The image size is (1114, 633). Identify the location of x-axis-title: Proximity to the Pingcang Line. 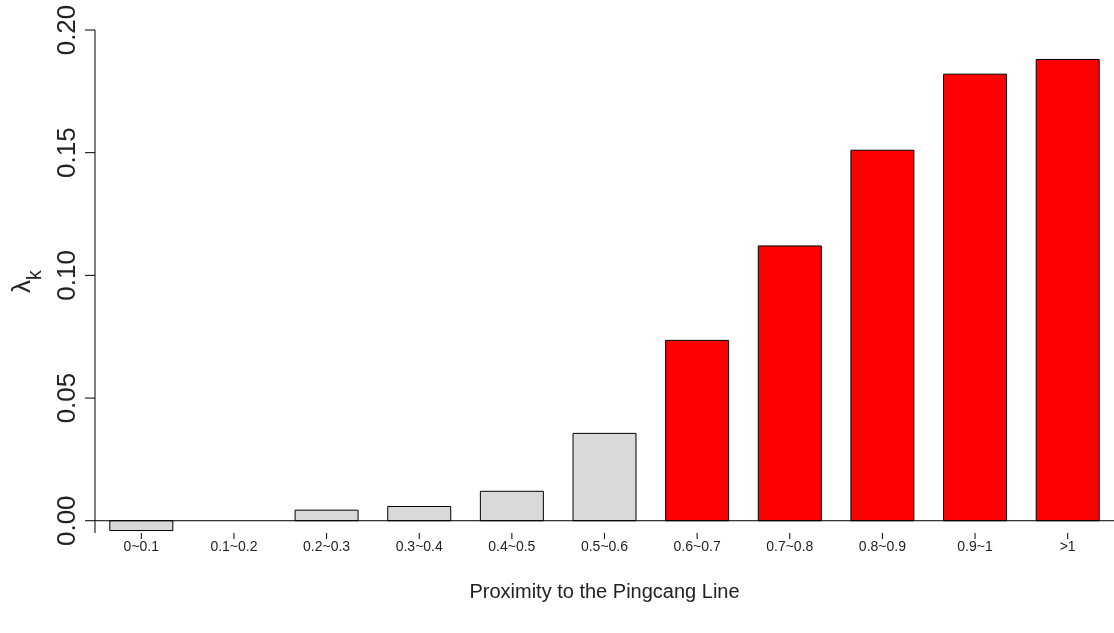
(604, 591).